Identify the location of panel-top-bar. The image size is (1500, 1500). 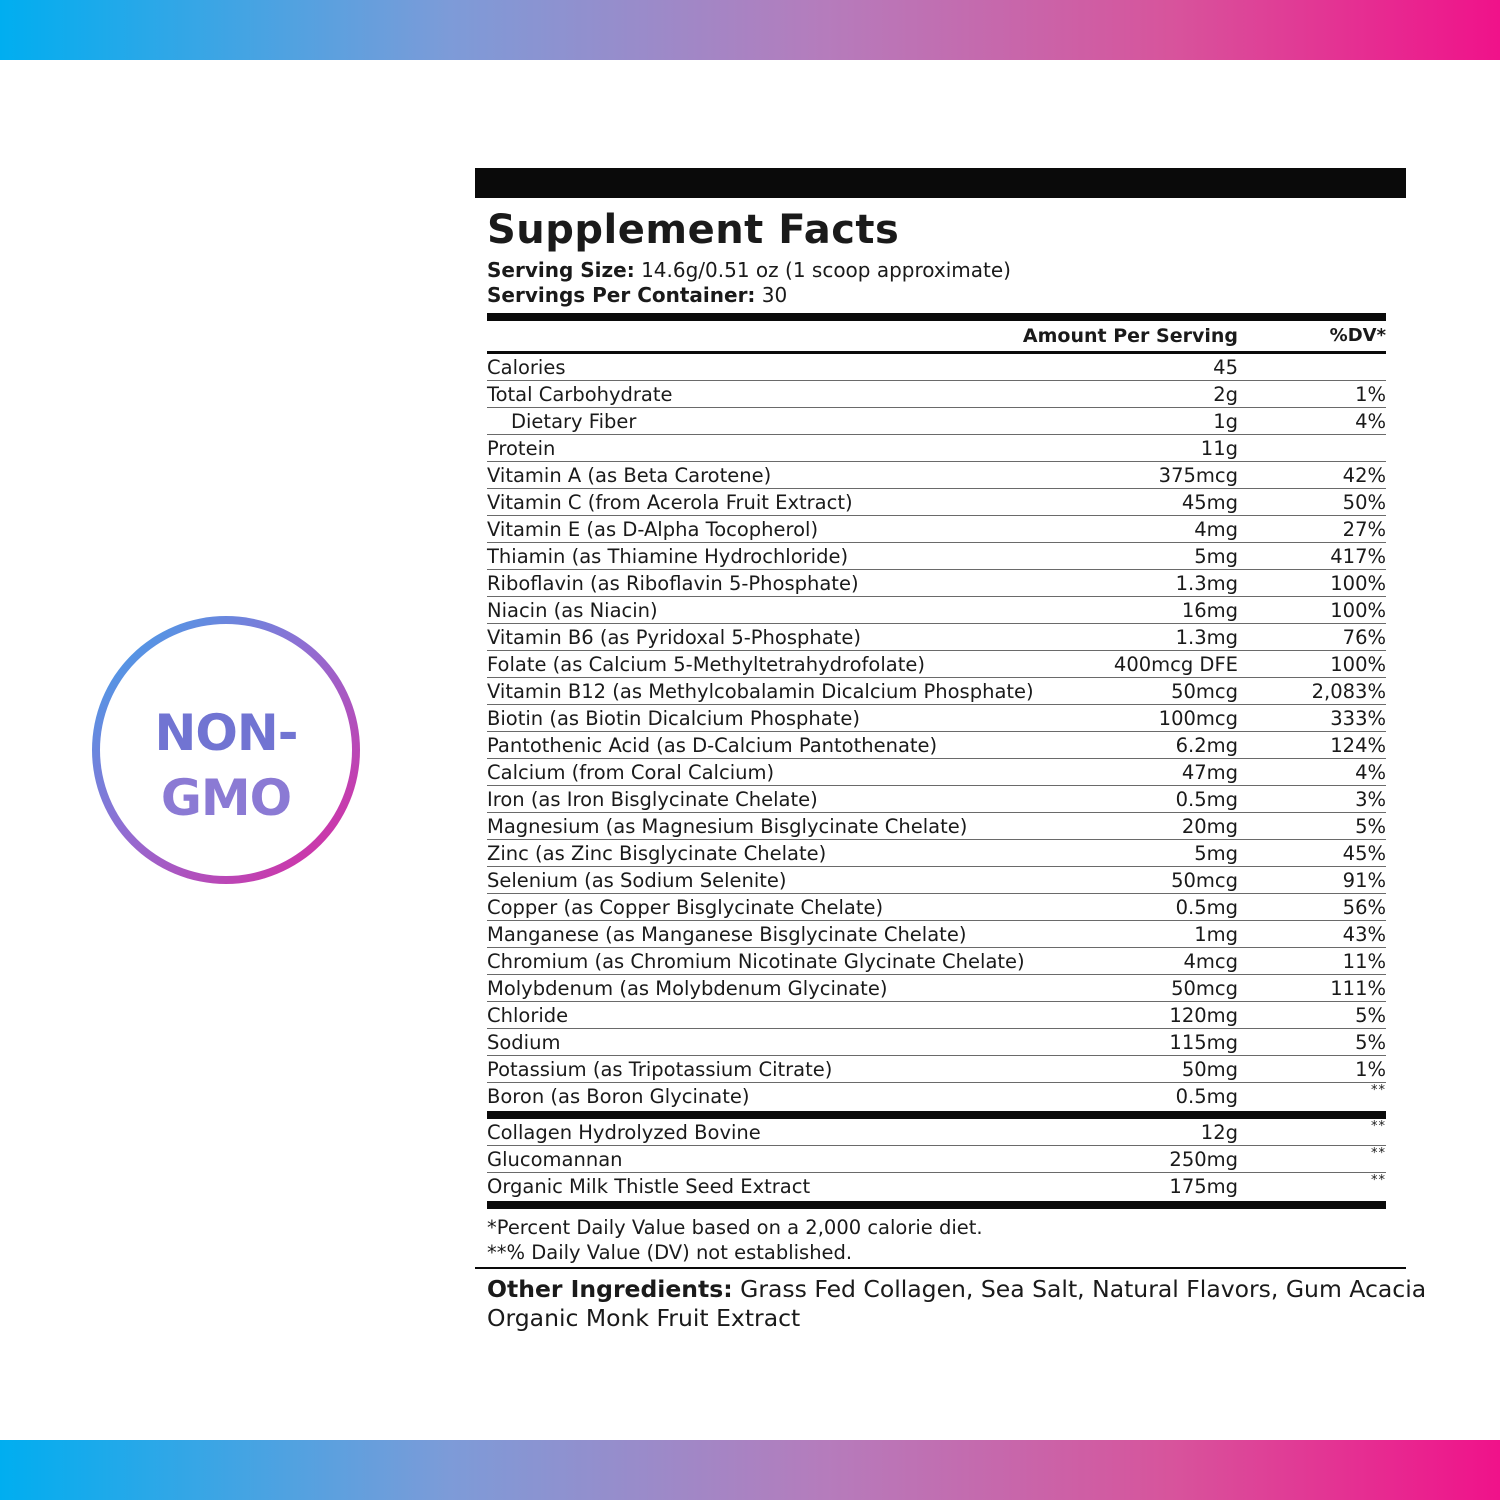
(940, 183).